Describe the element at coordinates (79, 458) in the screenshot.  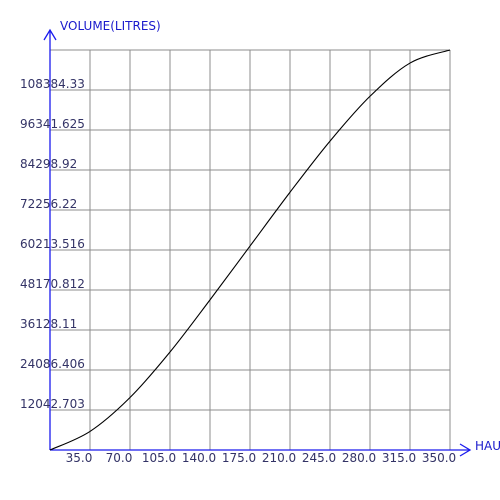
I see `x-tick-label: 35.0` at that location.